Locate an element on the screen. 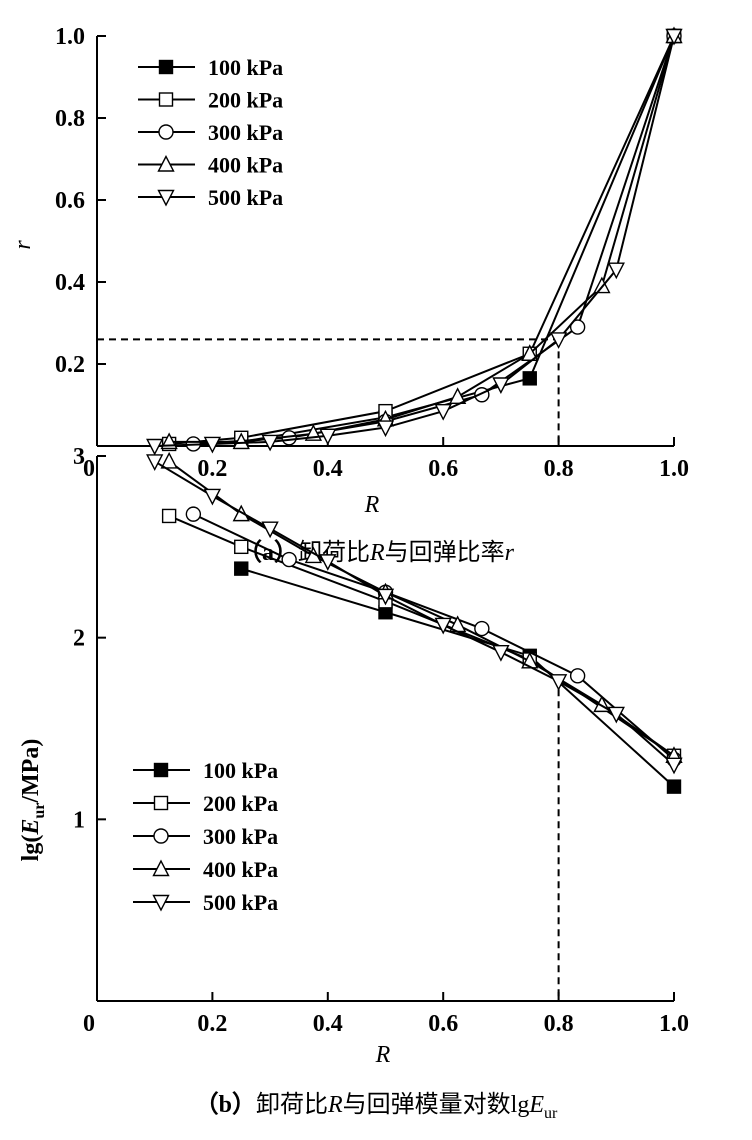 The height and width of the screenshot is (1140, 752). y-tick-label: 0.6 is located at coordinates (70, 201).